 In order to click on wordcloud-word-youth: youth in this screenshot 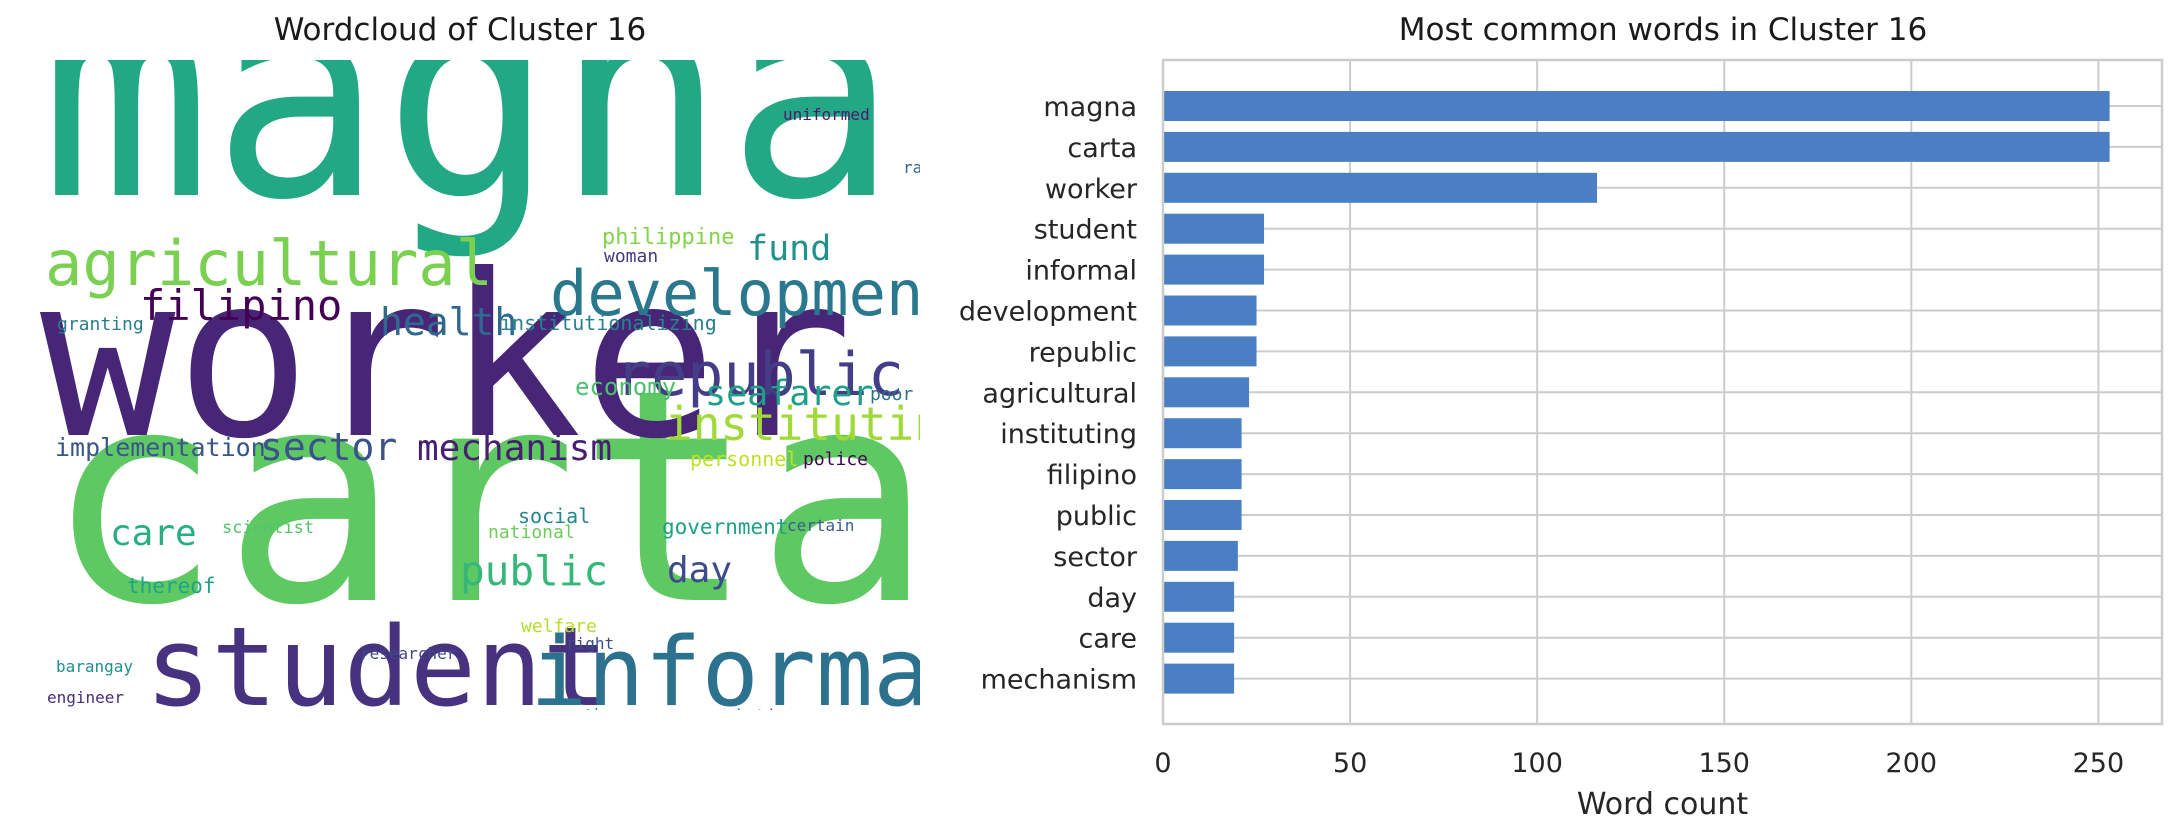, I will do `click(578, 708)`.